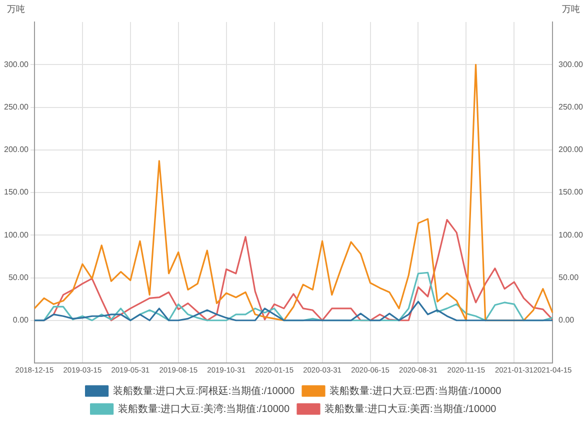 The image size is (587, 428). Describe the element at coordinates (17, 149) in the screenshot. I see `y-tick-label: 200.00` at that location.